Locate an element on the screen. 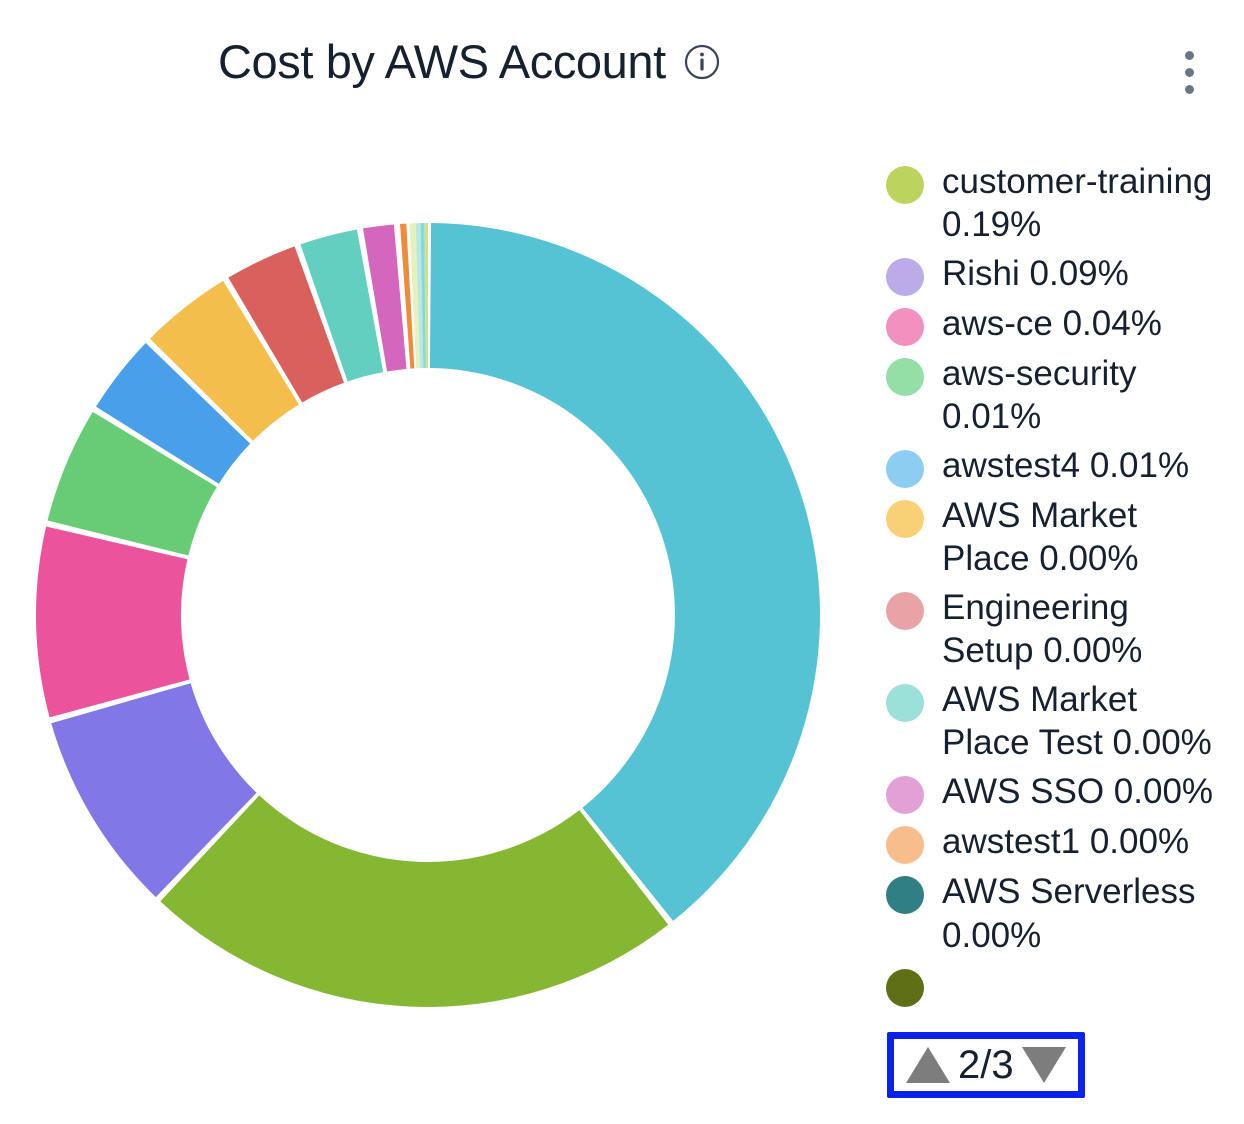 This screenshot has height=1124, width=1244. legend-item: AWS Serverless 0.00% is located at coordinates (1065, 913).